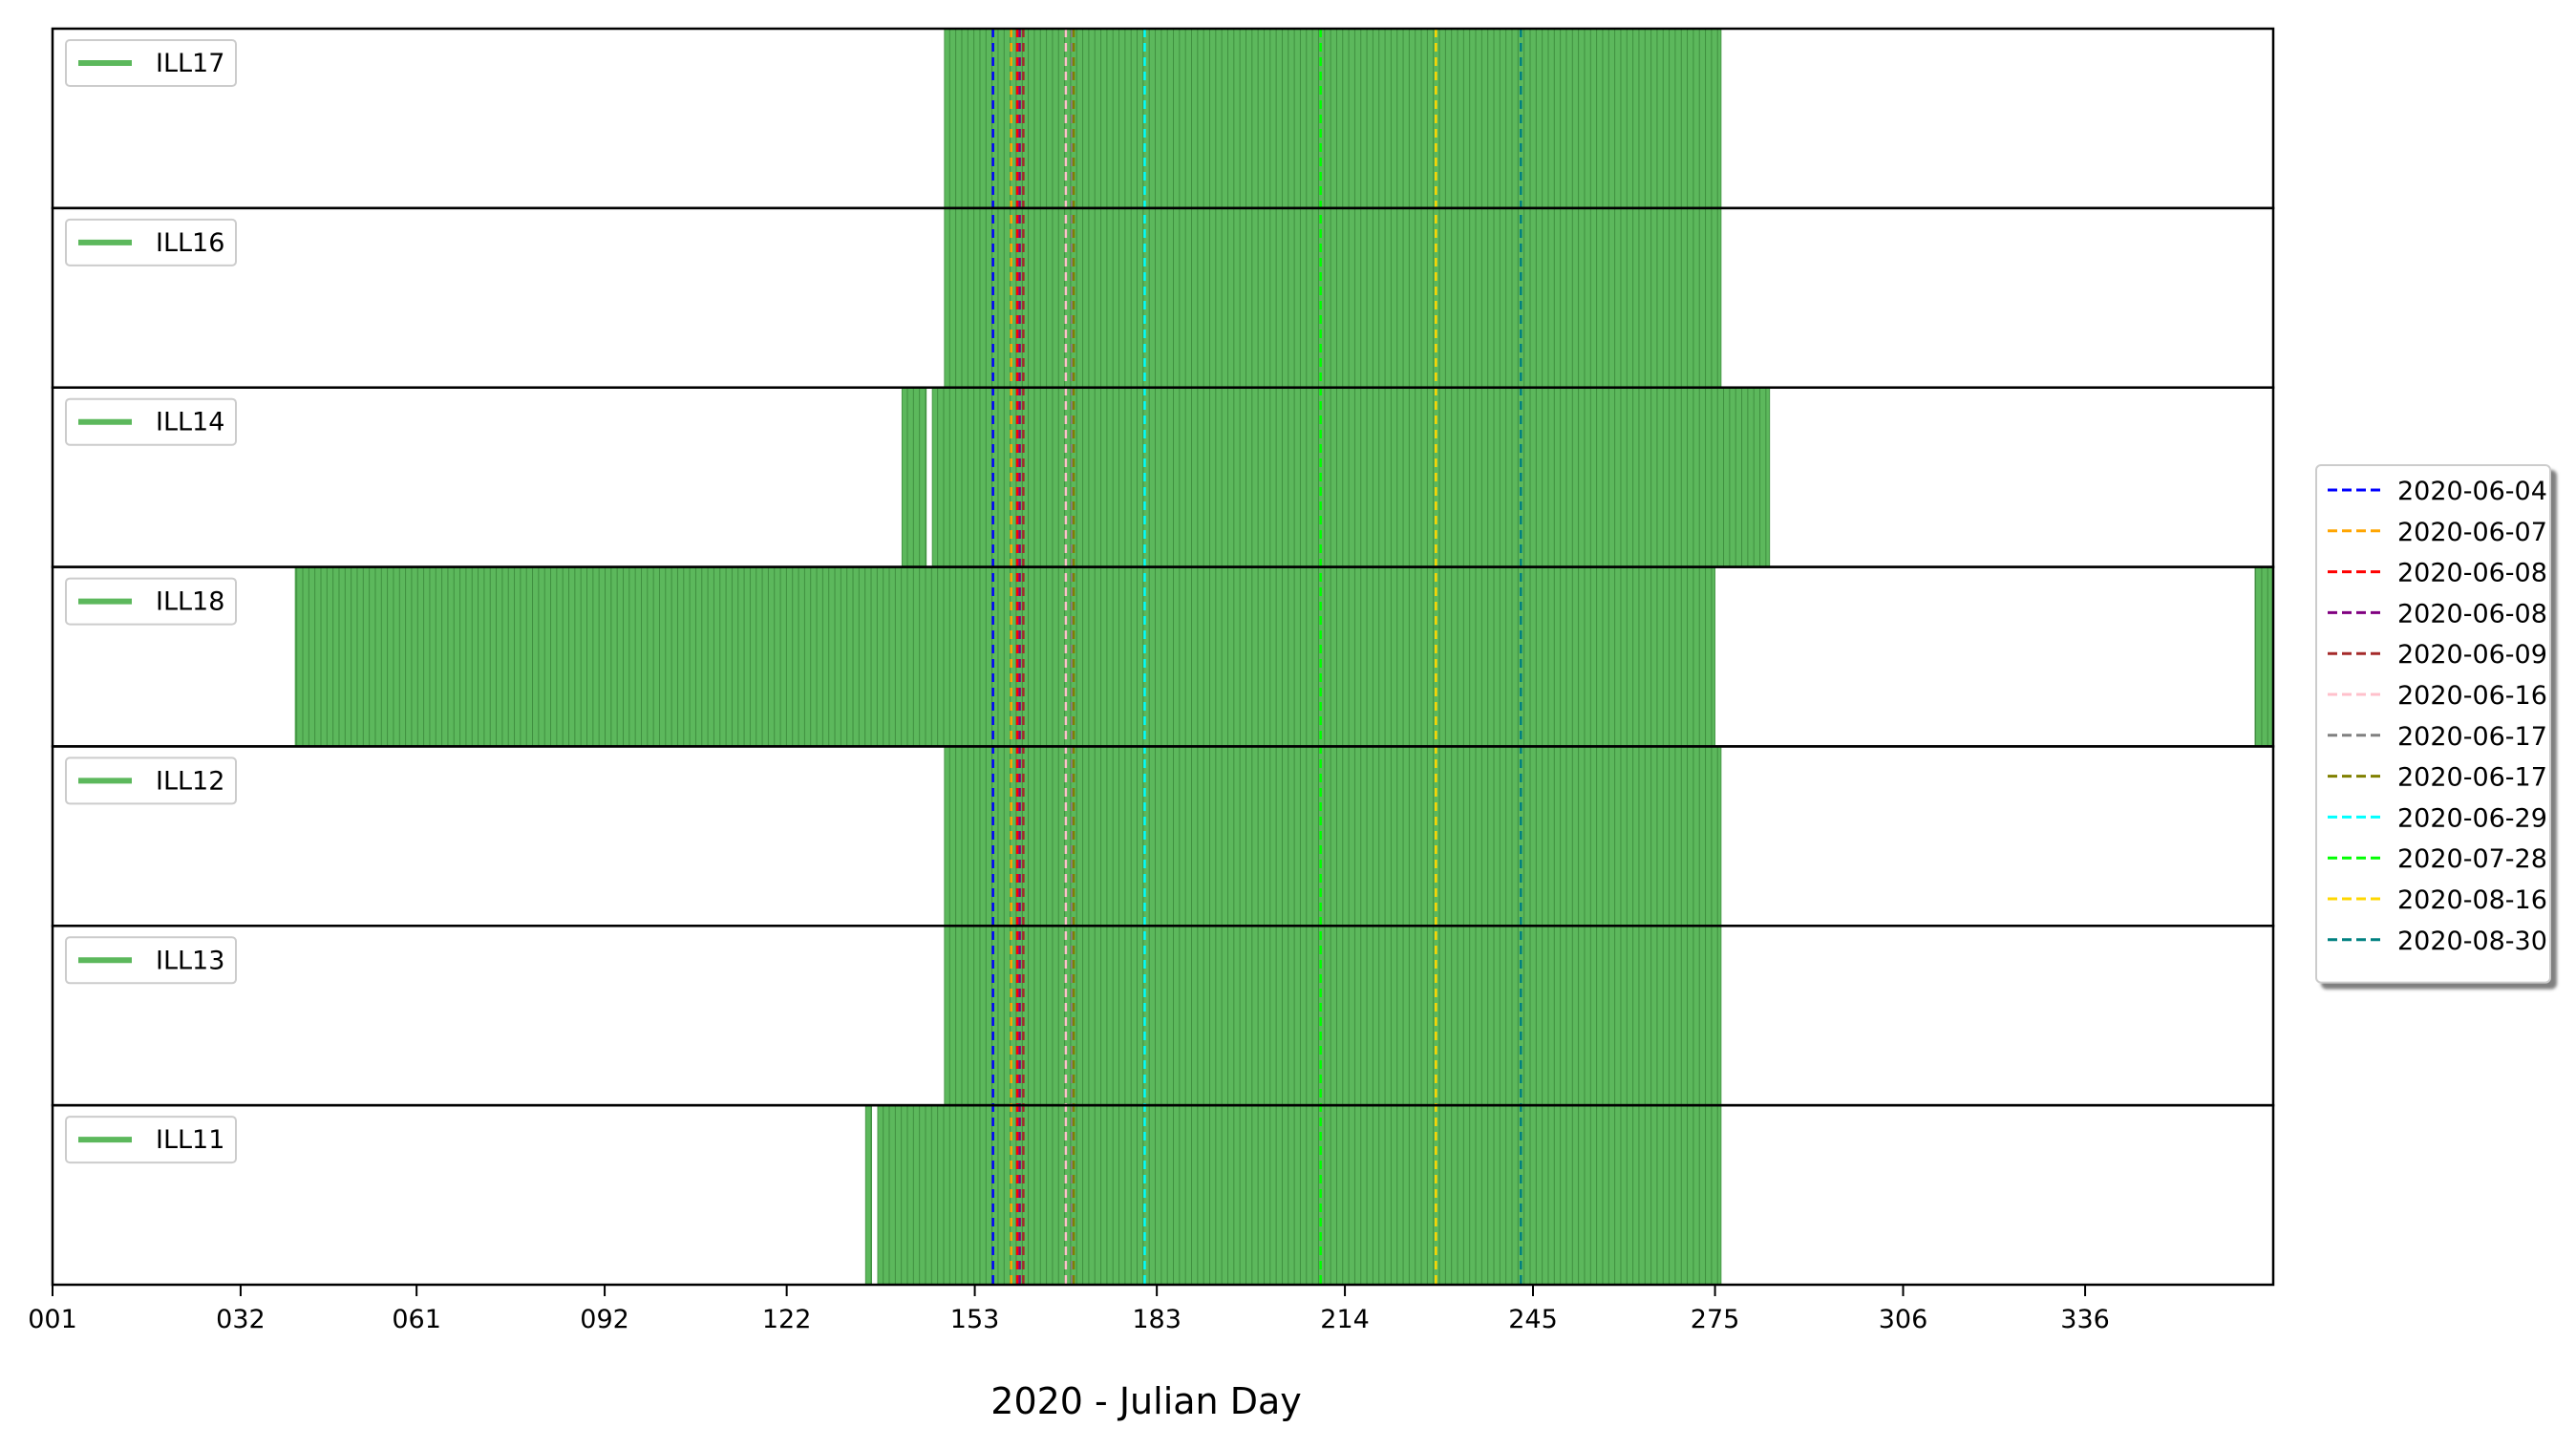 The height and width of the screenshot is (1449, 2576). I want to click on panel-ill14, so click(1336, 477).